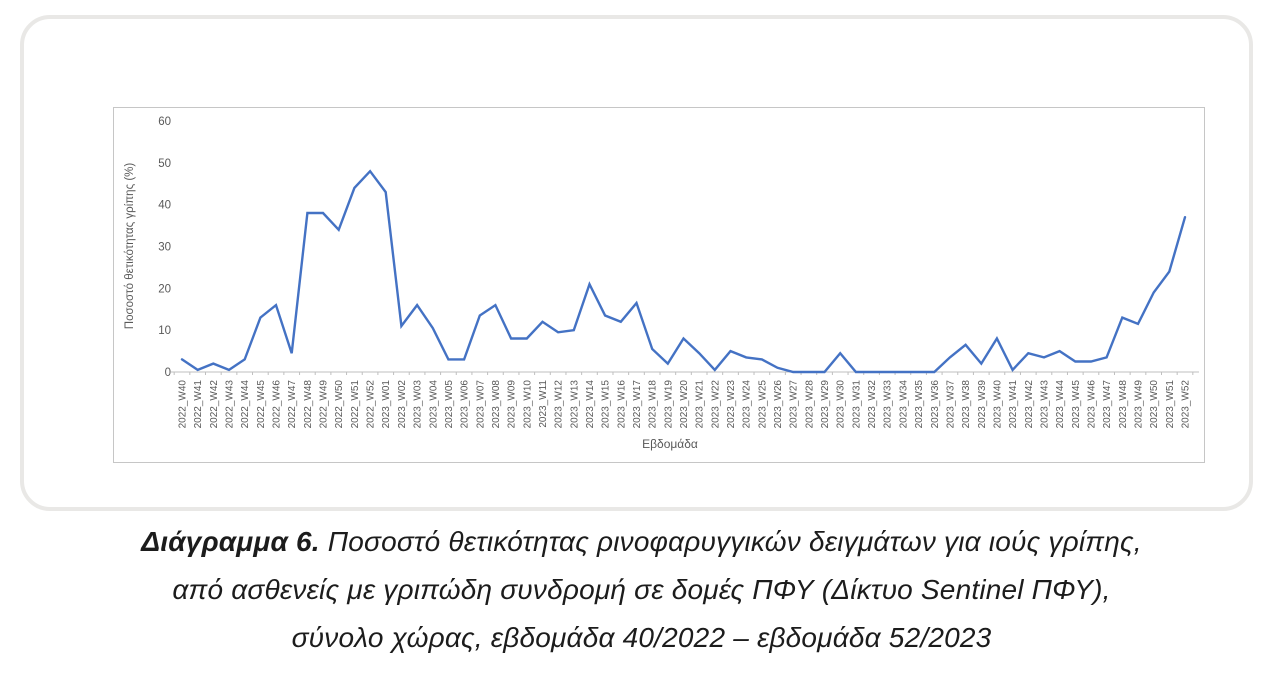  What do you see at coordinates (700, 404) in the screenshot?
I see `x-tick-label: 2023_W21` at bounding box center [700, 404].